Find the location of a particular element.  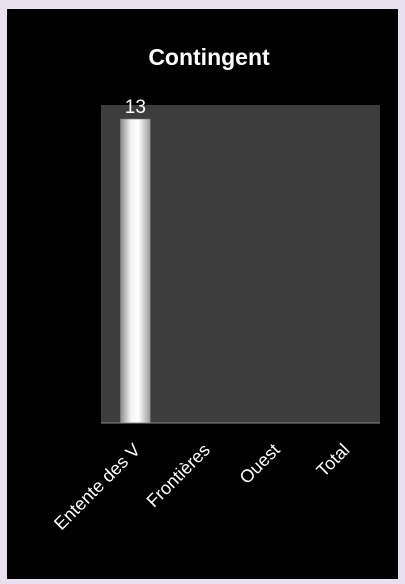

category-label-2: Ouest is located at coordinates (260, 464).